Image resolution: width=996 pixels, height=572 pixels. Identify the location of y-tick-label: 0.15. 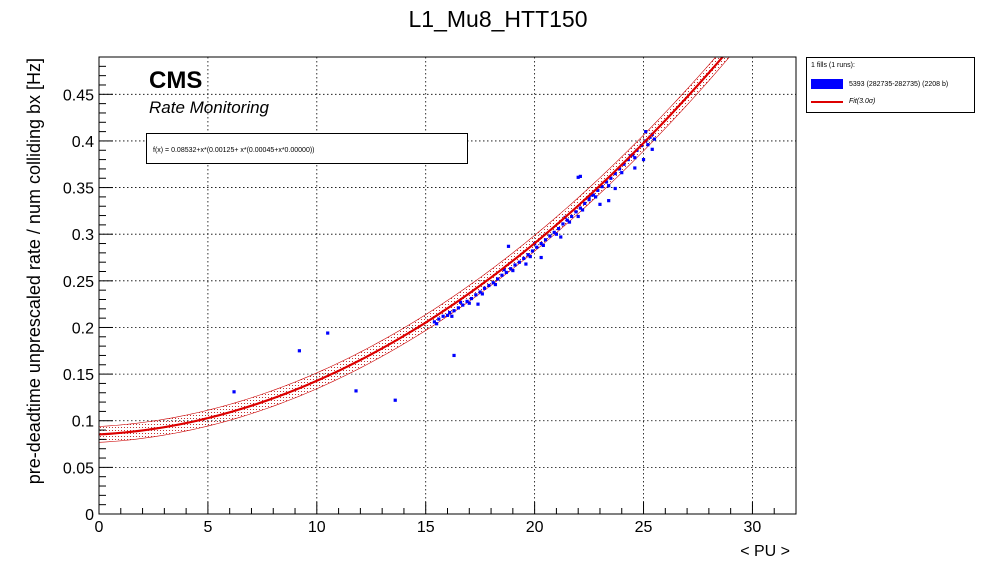
(78, 375).